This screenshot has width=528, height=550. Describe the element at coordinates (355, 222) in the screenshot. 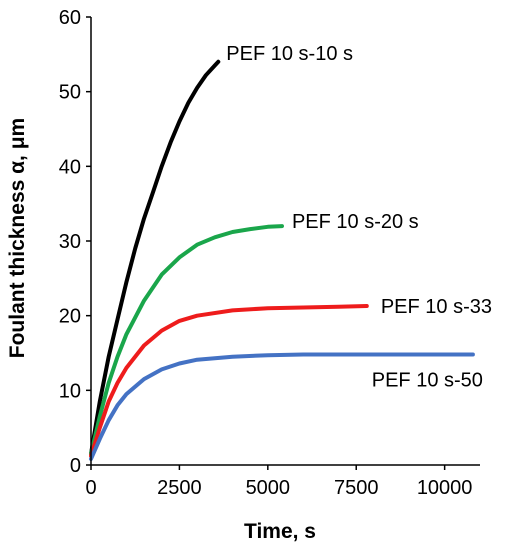

I see `series-label: PEF 10 s-20 s` at that location.